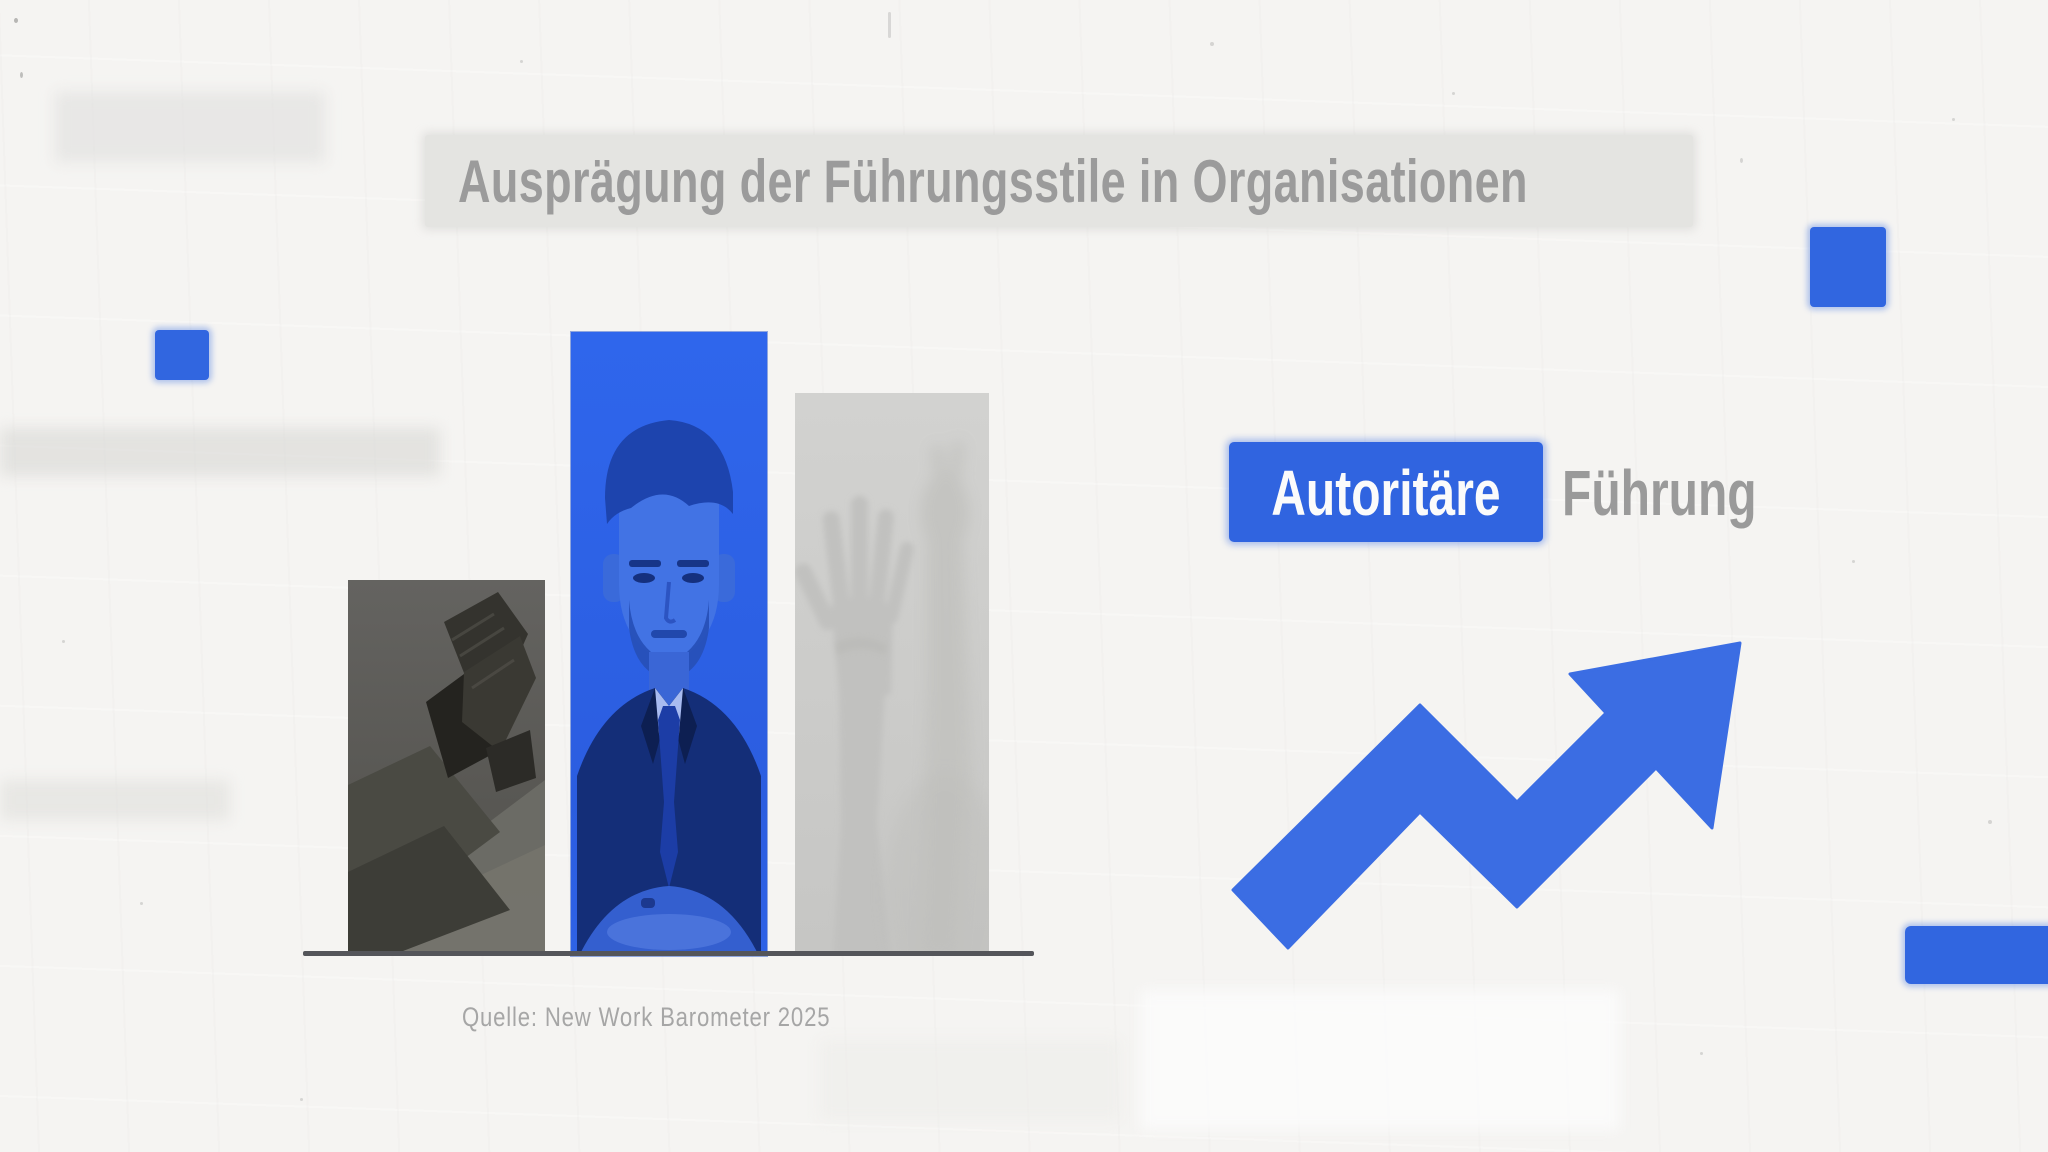 This screenshot has height=1152, width=2048. Describe the element at coordinates (1659, 493) in the screenshot. I see `label-plain-word: Führung` at that location.